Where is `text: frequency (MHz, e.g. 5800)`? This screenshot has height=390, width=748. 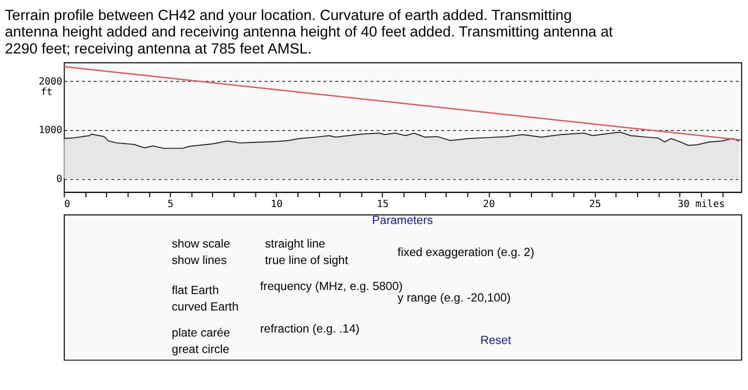 text: frequency (MHz, e.g. 5800) is located at coordinates (331, 287).